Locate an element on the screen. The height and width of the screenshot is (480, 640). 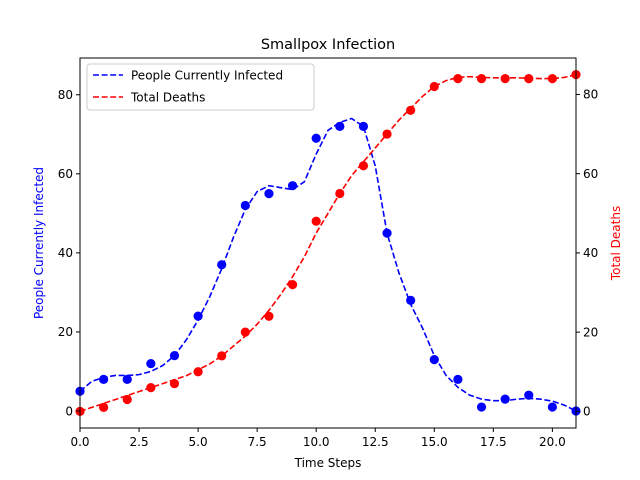
x-axis-label: Time Steps is located at coordinates (328, 463).